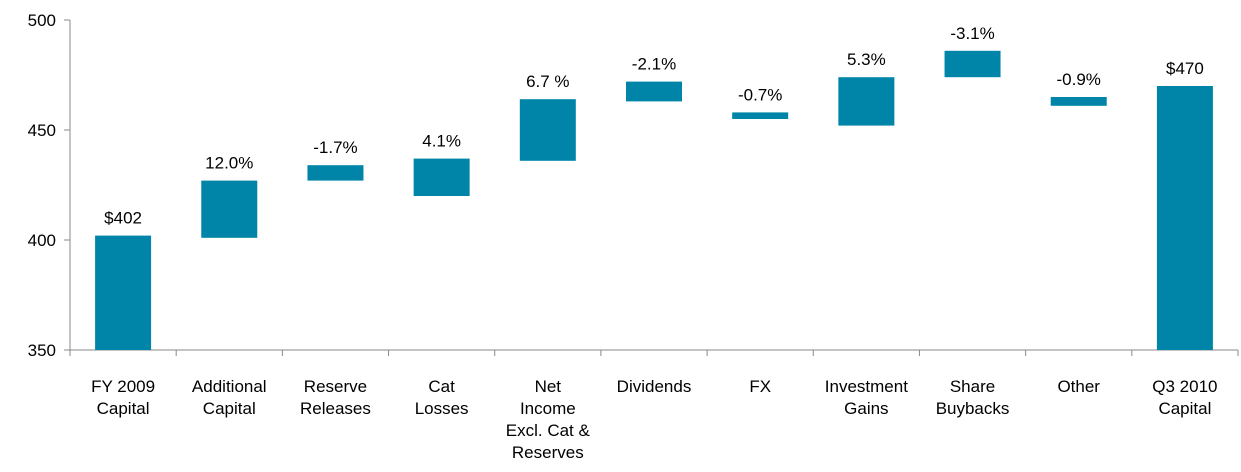 Image resolution: width=1241 pixels, height=472 pixels. What do you see at coordinates (123, 386) in the screenshot?
I see `x-tick-label-line: FY 2009` at bounding box center [123, 386].